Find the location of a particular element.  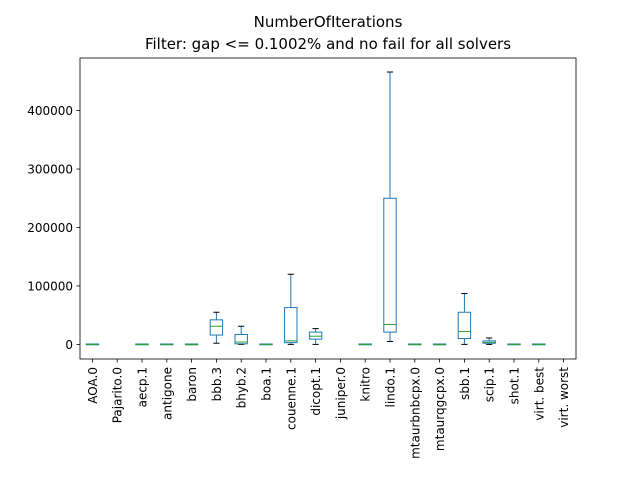

x-tick-label-sbb-1: sbb.1 is located at coordinates (465, 383).